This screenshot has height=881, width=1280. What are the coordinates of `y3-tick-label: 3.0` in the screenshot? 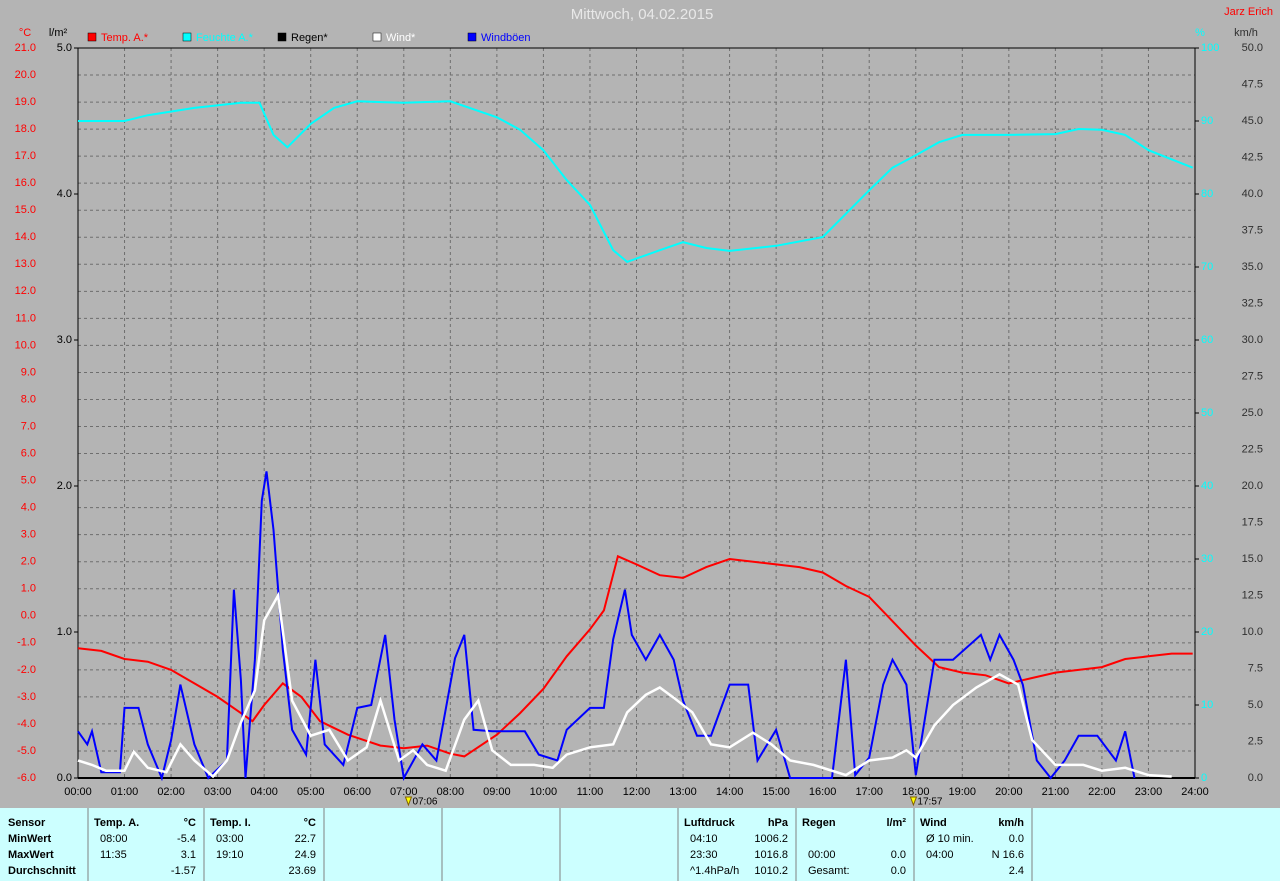 It's located at (64, 340).